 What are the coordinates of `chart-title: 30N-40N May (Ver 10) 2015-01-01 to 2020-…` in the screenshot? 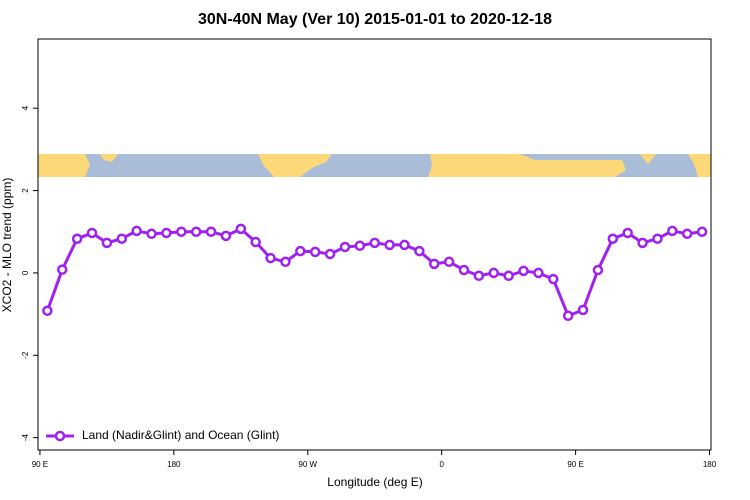 It's located at (375, 19).